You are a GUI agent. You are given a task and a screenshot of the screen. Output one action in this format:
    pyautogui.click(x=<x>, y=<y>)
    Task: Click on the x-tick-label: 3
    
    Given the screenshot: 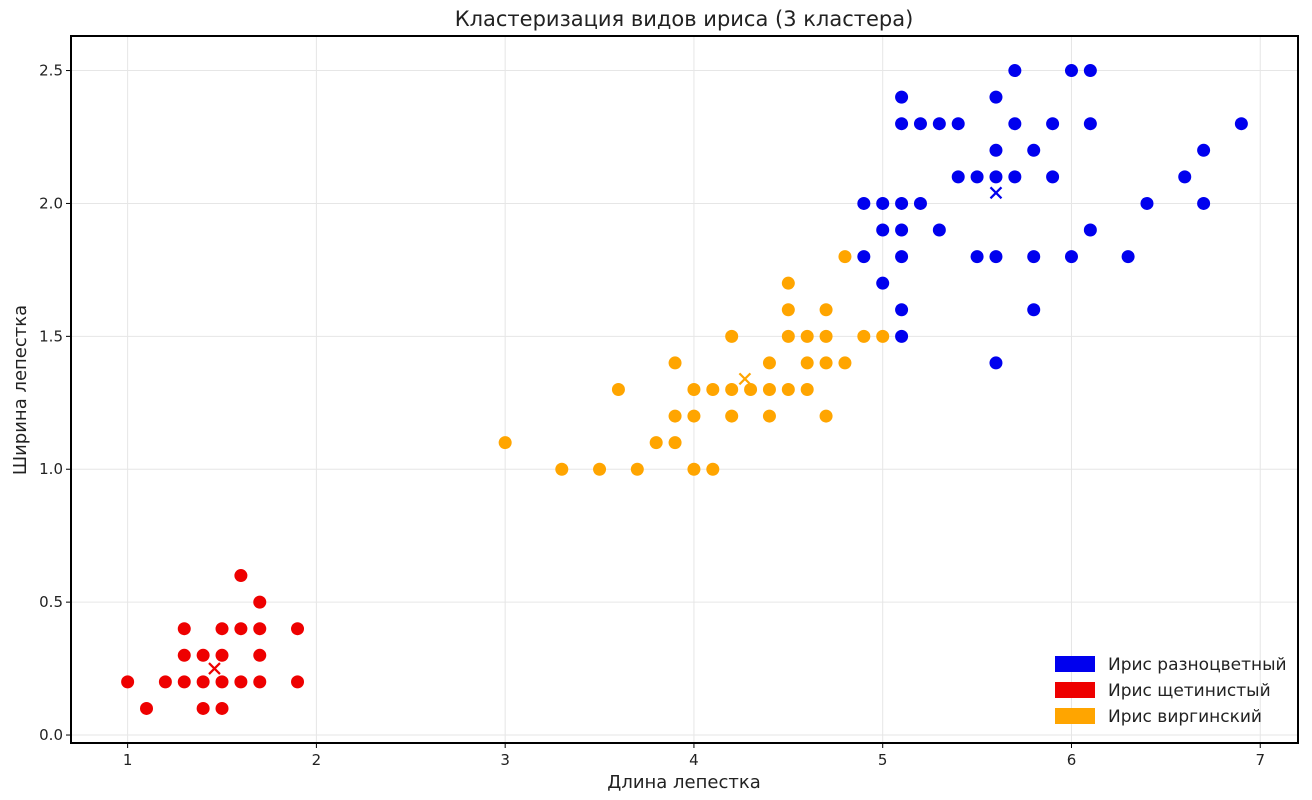 What is the action you would take?
    pyautogui.click(x=505, y=760)
    